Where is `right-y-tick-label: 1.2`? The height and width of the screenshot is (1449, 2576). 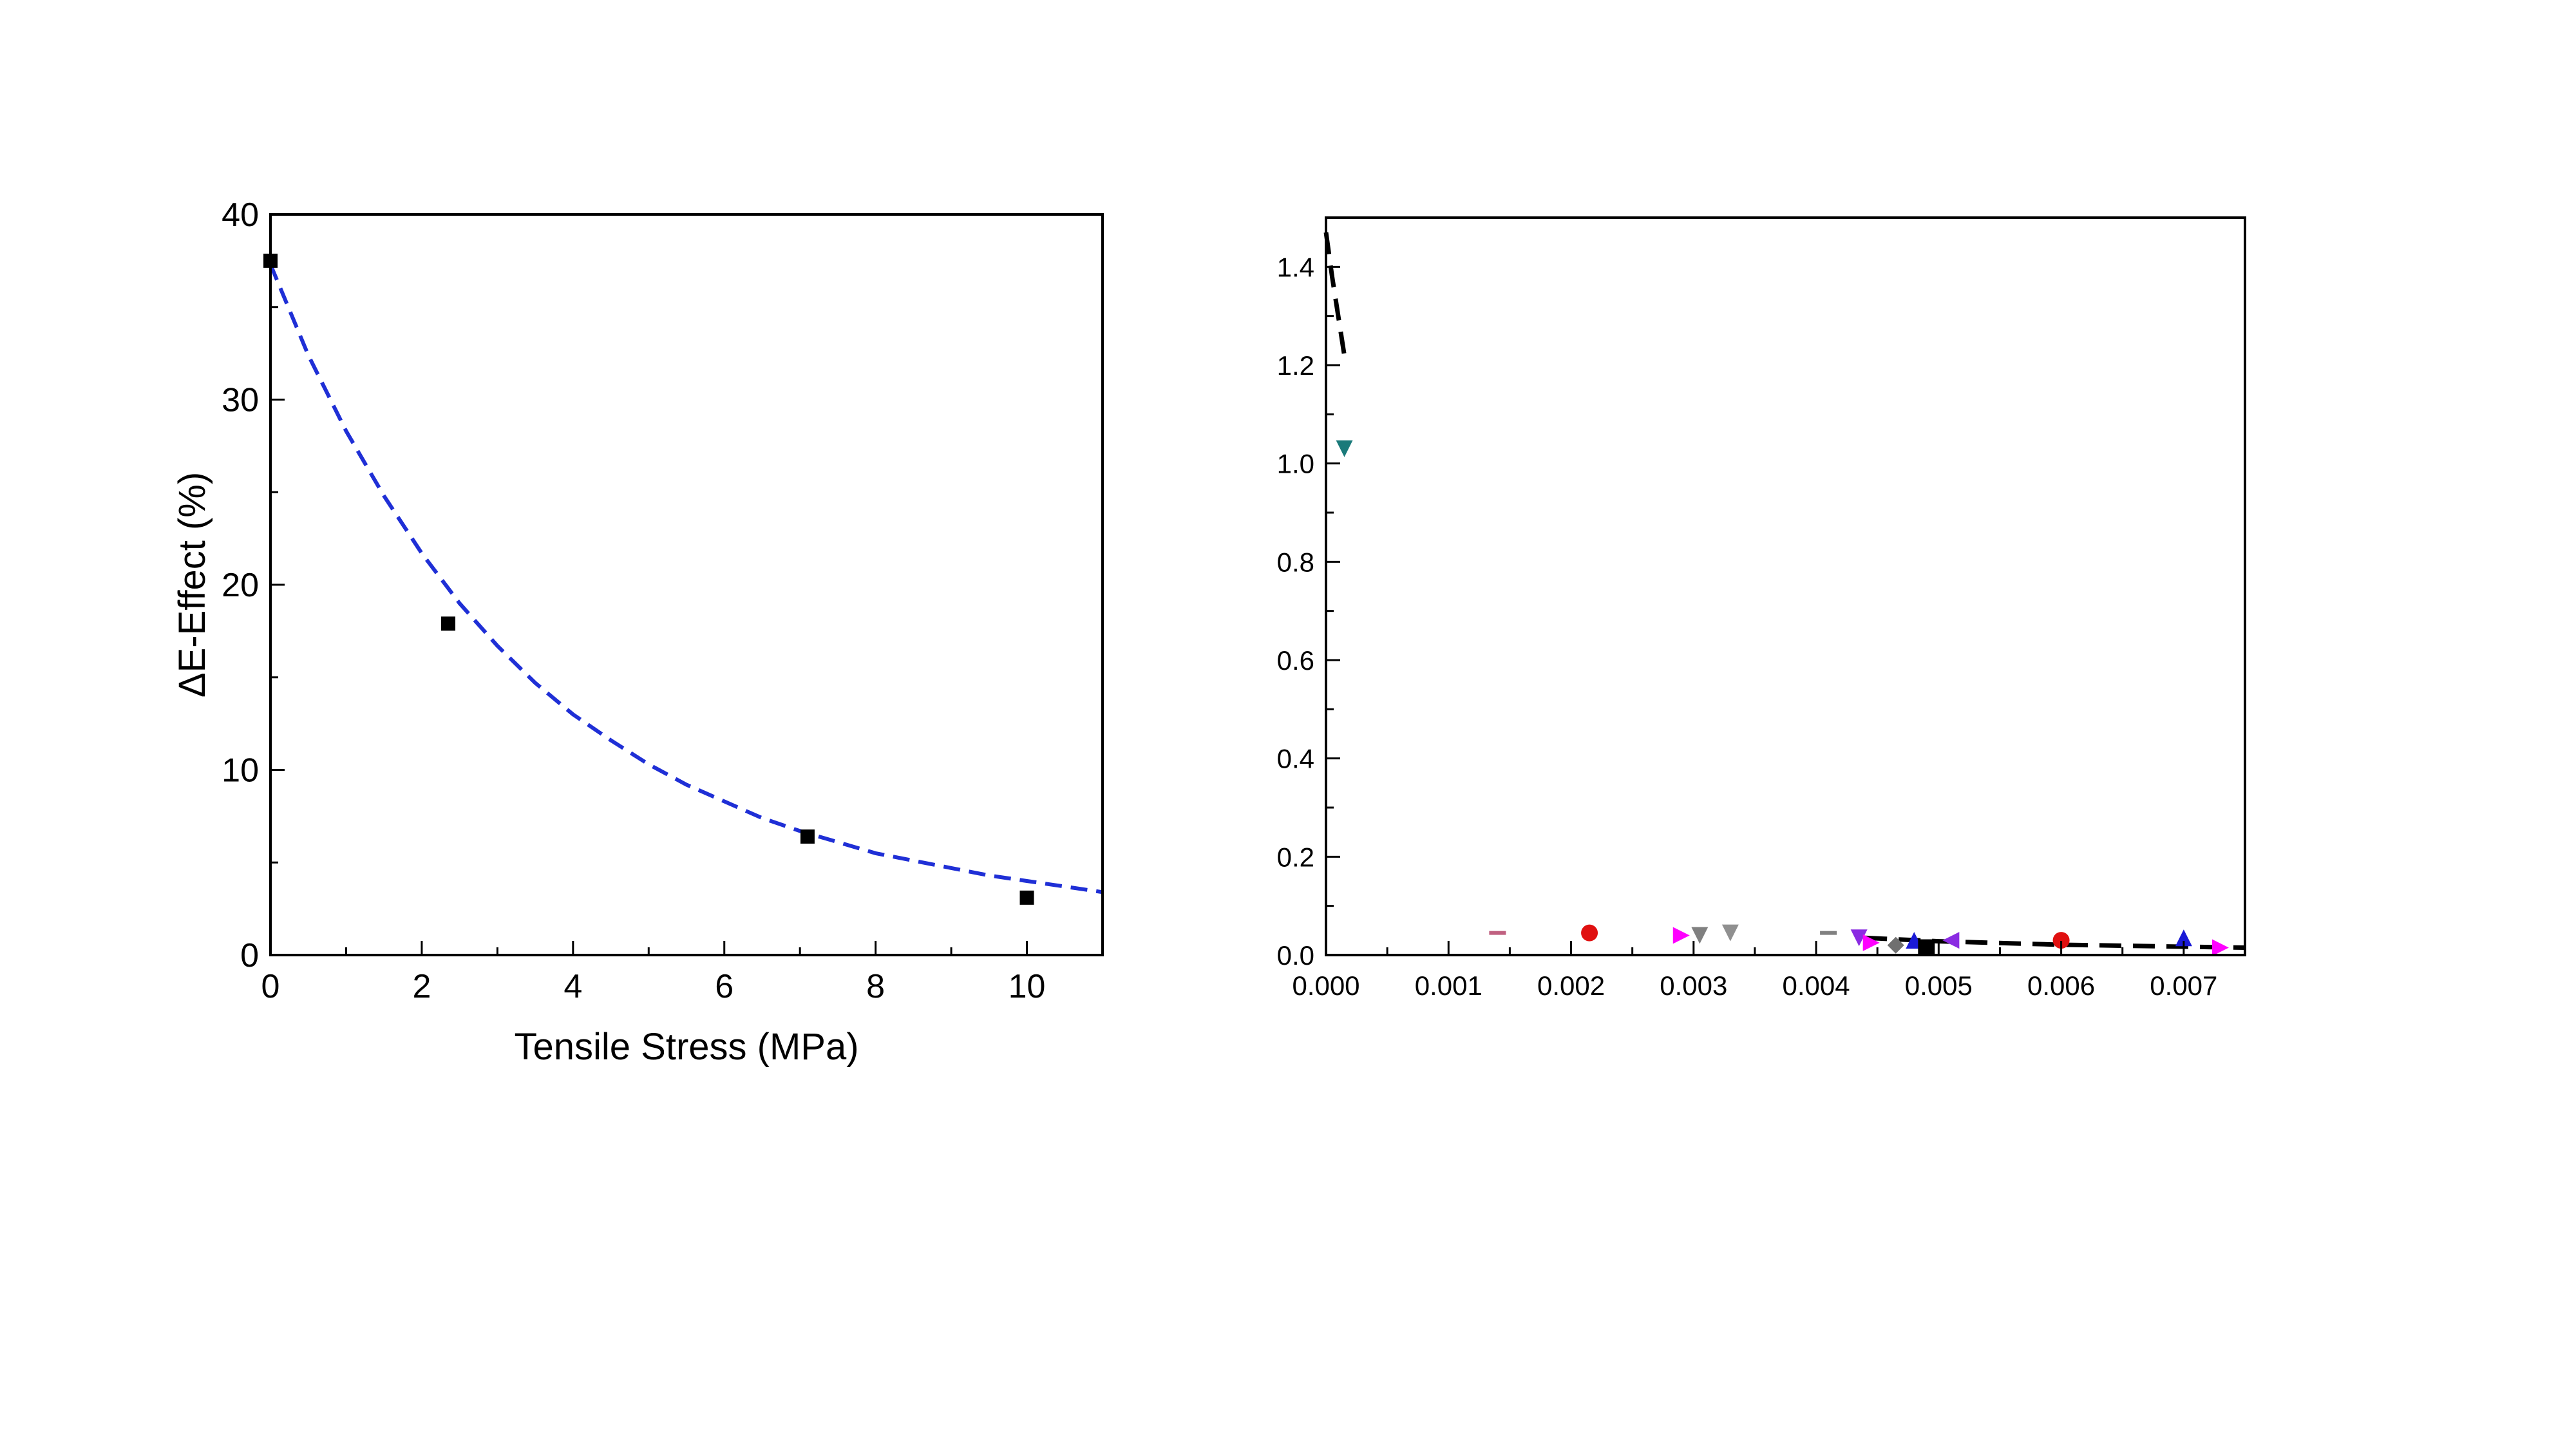 right-y-tick-label: 1.2 is located at coordinates (1295, 366).